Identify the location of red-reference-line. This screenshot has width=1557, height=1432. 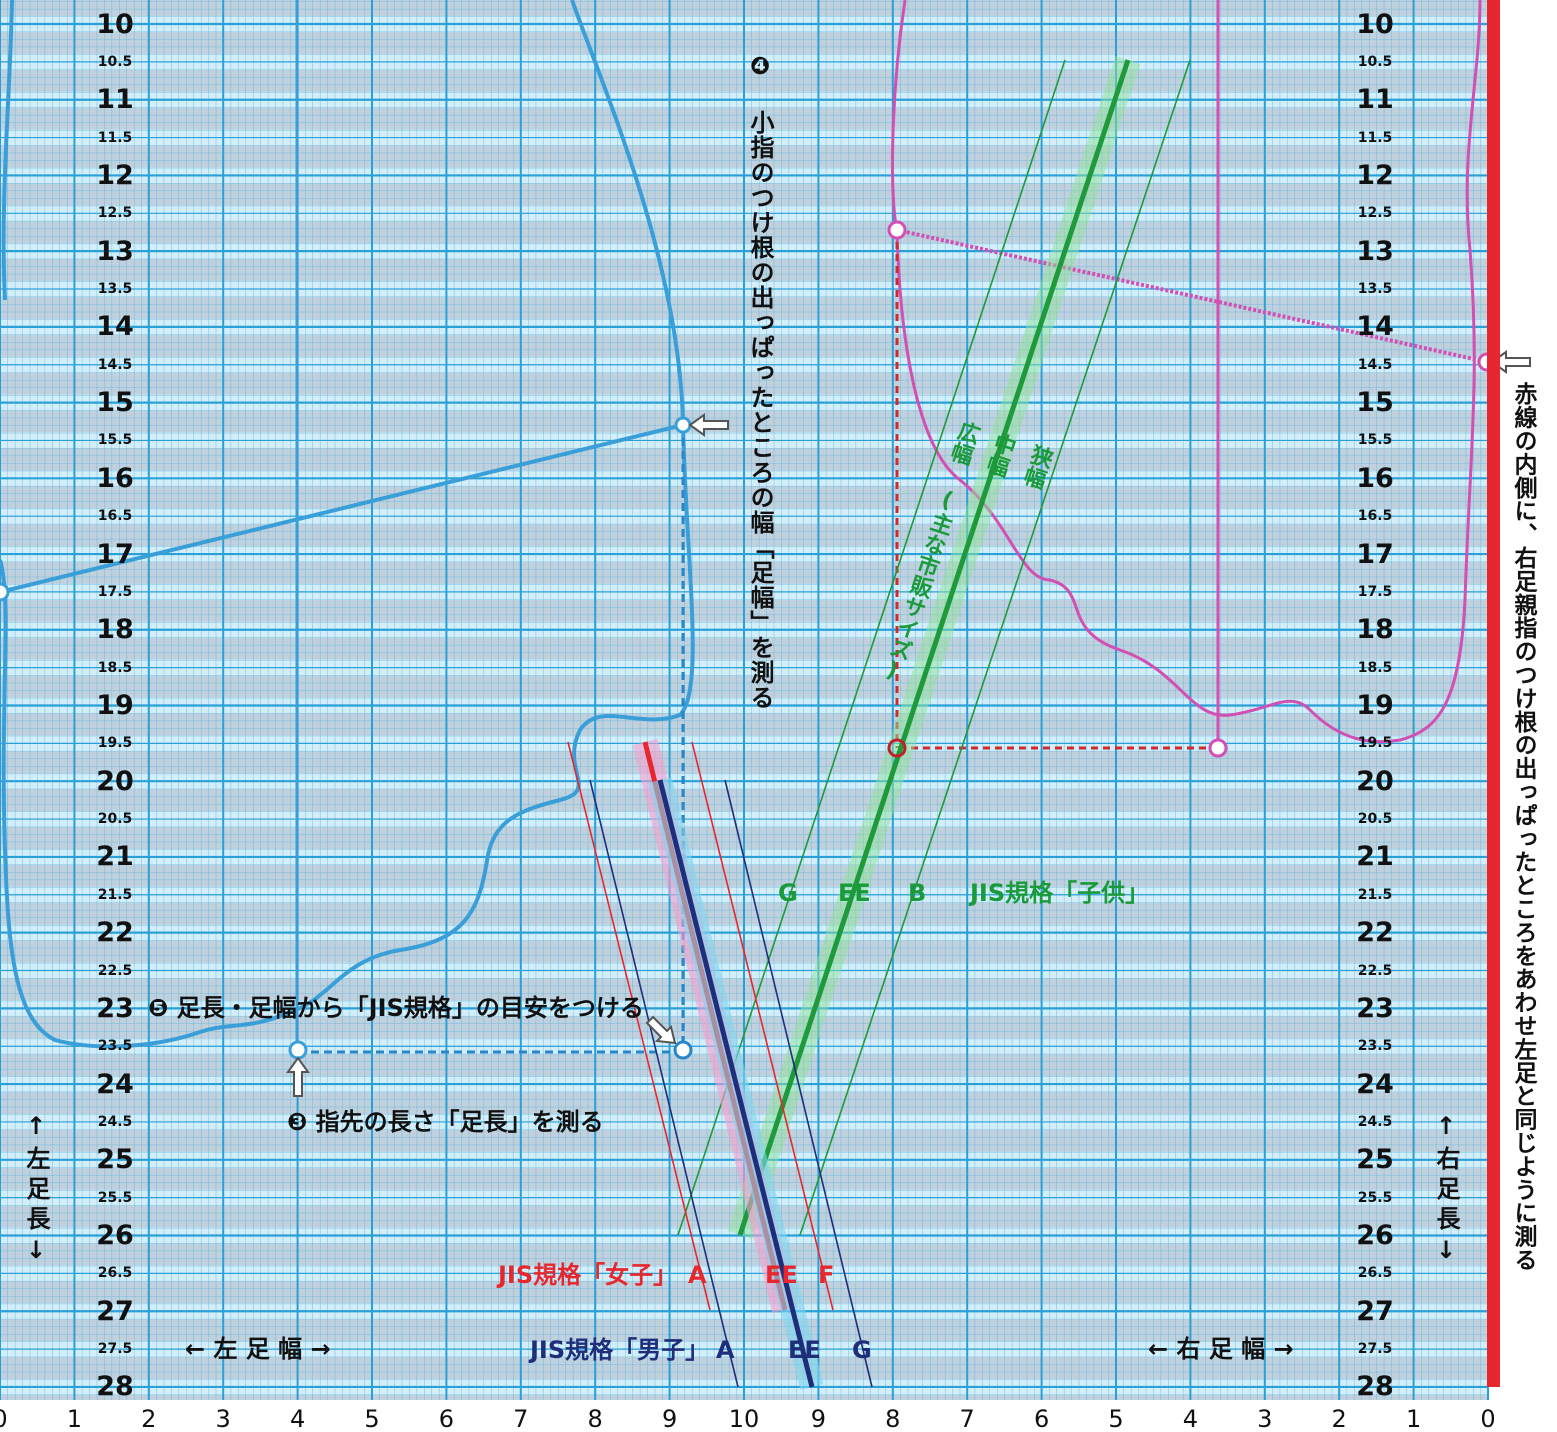
(1493, 693).